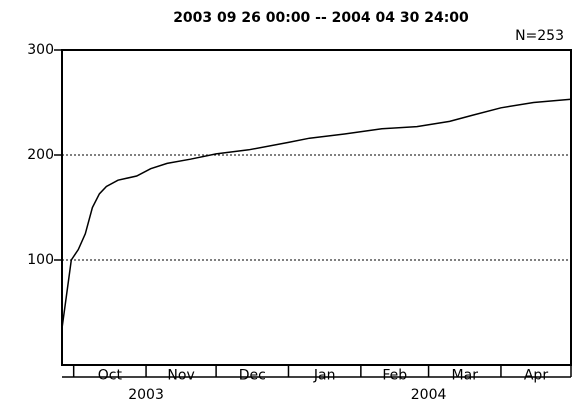  What do you see at coordinates (40, 260) in the screenshot?
I see `y-tick-label: 100` at bounding box center [40, 260].